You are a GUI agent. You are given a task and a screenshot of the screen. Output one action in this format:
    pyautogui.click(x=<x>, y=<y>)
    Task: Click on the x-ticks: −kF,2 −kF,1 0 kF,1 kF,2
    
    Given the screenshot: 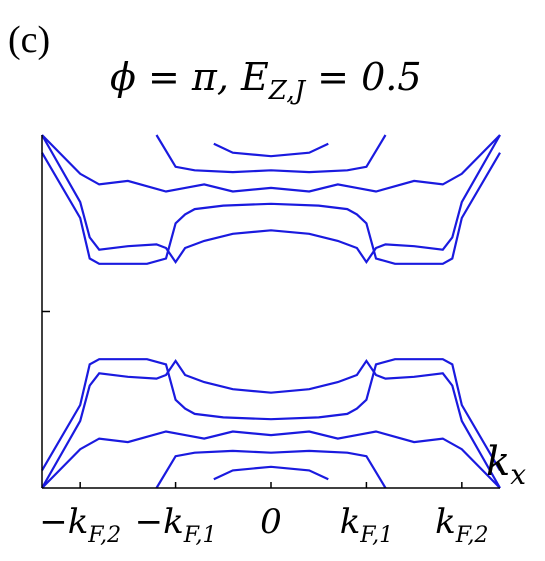 What is the action you would take?
    pyautogui.click(x=264, y=515)
    